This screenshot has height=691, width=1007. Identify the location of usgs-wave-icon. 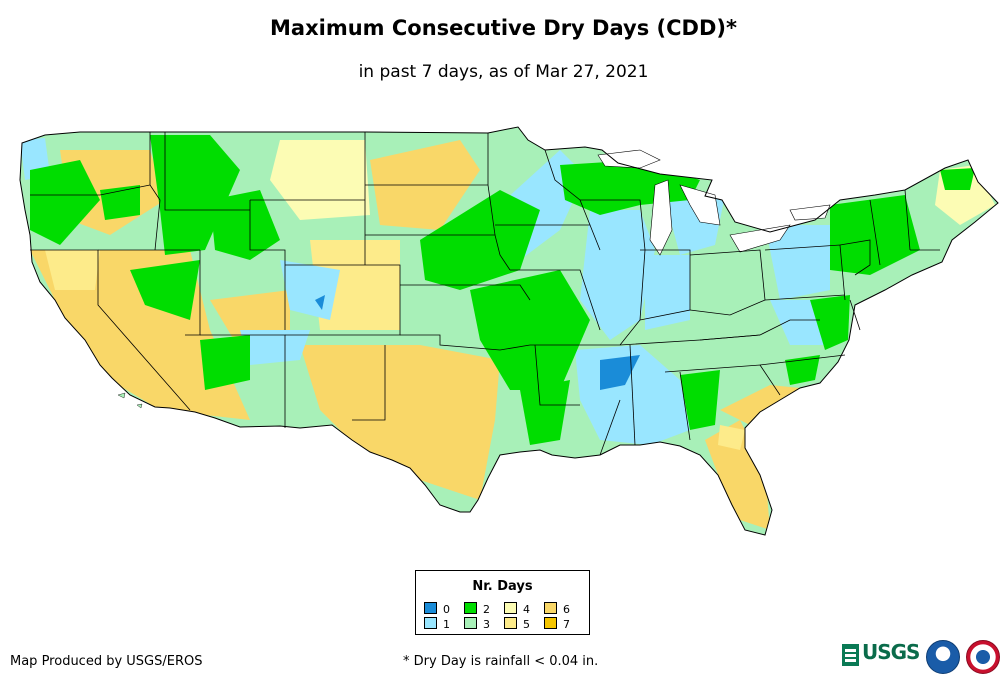
(850, 655).